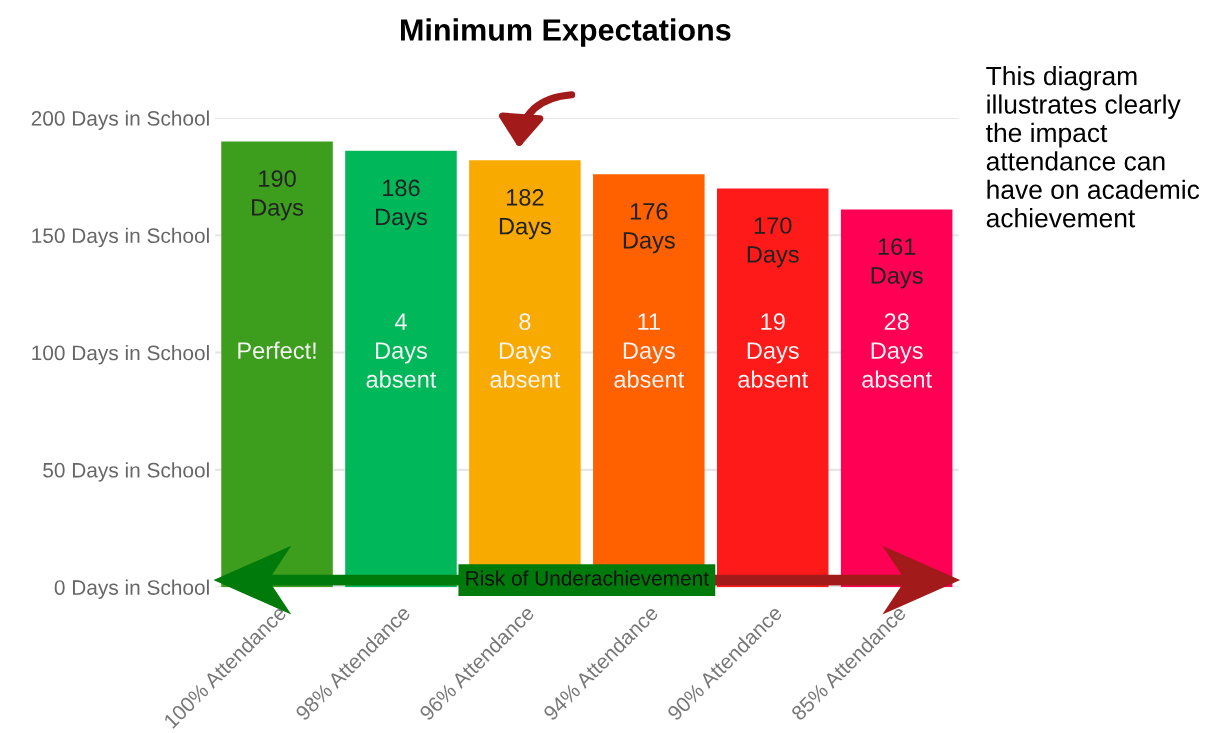 This screenshot has width=1229, height=733. I want to click on annotation: Risk of Underachievement, so click(587, 578).